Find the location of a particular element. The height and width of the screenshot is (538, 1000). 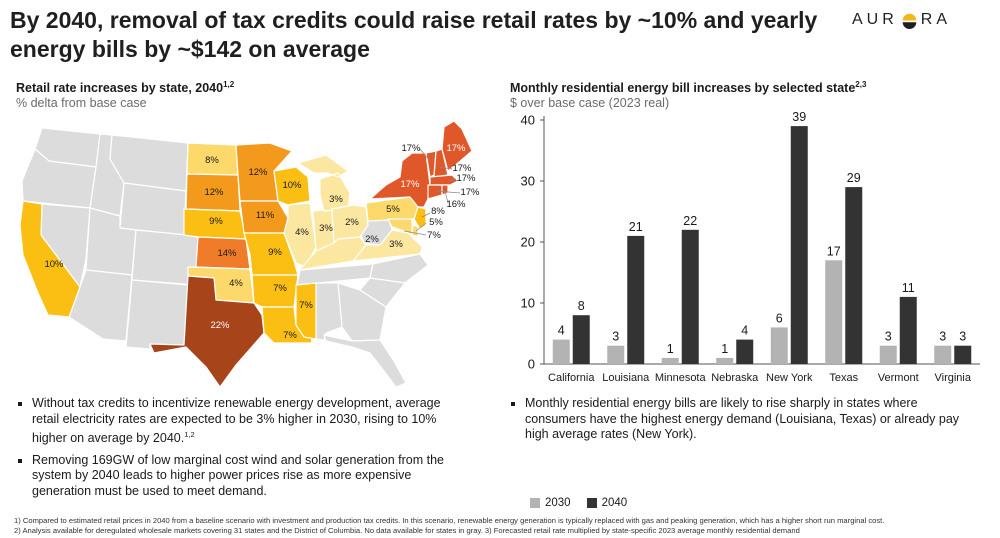

y-tick-label-40: 40 is located at coordinates (528, 120).